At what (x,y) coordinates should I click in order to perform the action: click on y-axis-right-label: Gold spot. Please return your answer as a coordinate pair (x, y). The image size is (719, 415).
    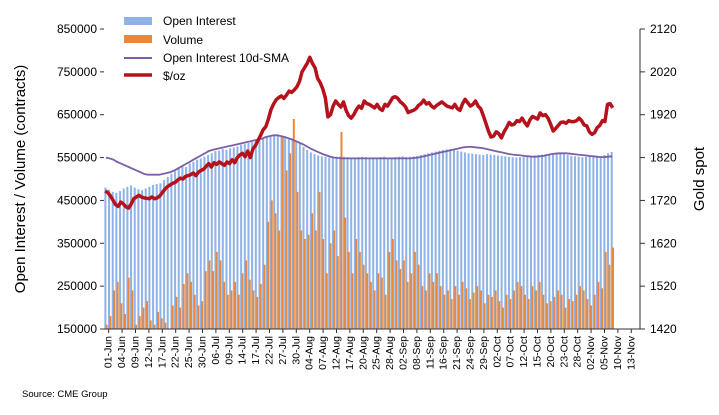
    Looking at the image, I should click on (699, 178).